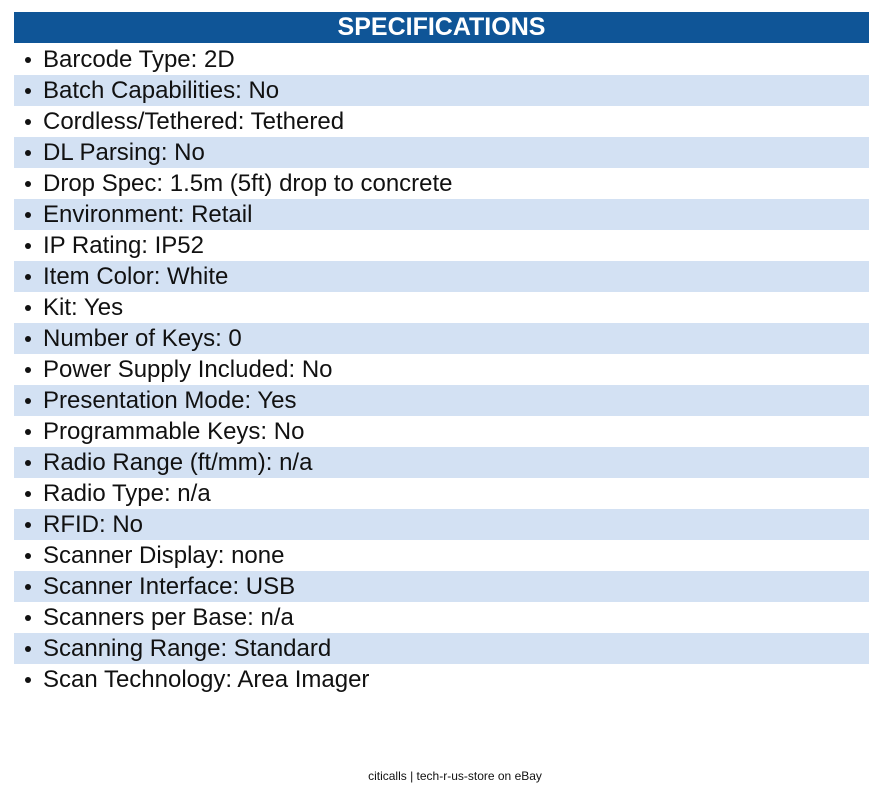 This screenshot has width=883, height=795. What do you see at coordinates (441, 307) in the screenshot?
I see `spec-row: Kit: Yes` at bounding box center [441, 307].